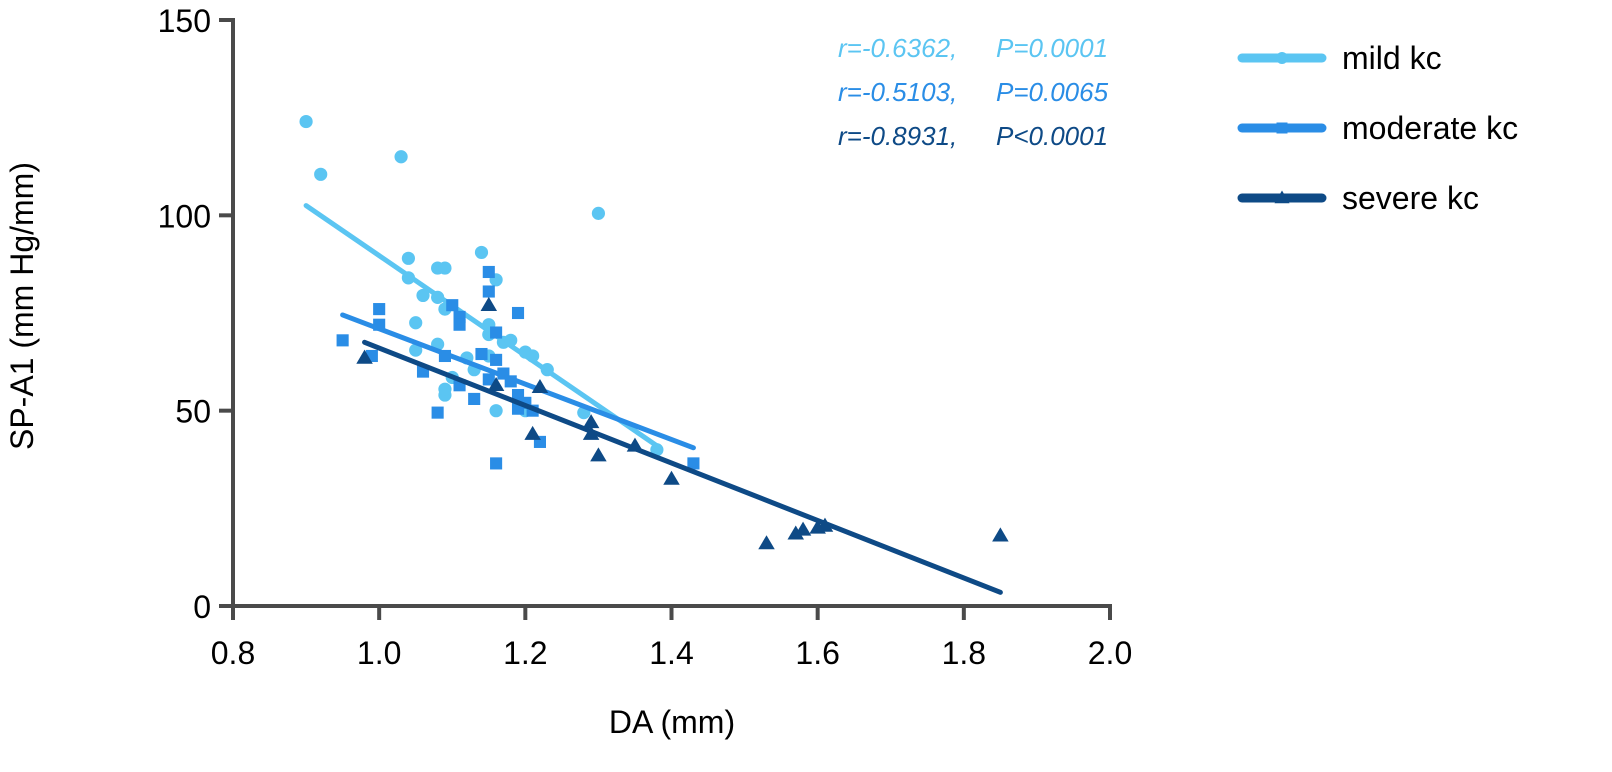  I want to click on legend-label: mild kc, so click(1392, 58).